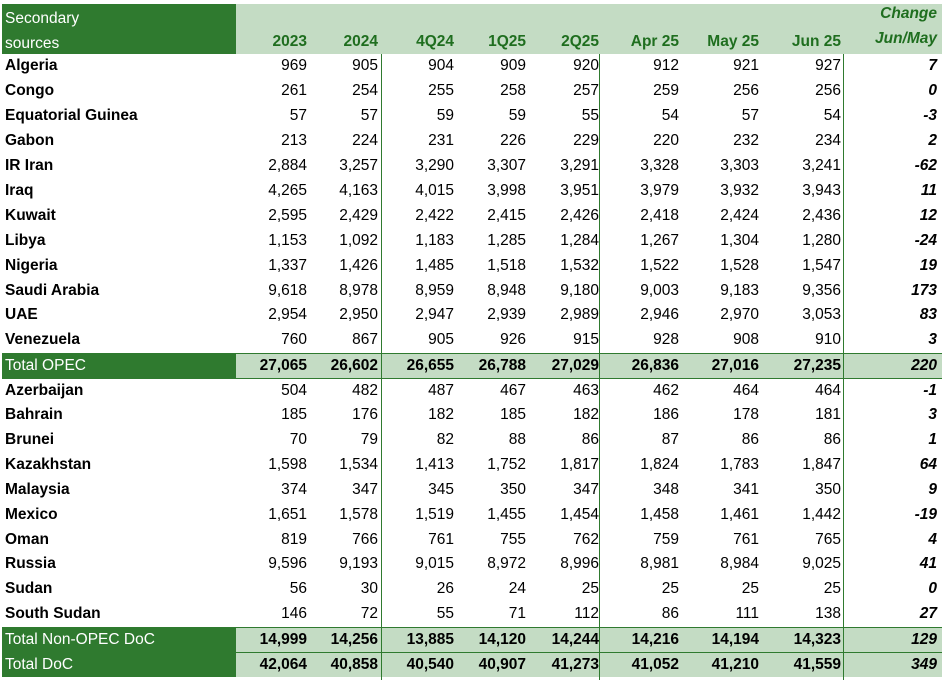  I want to click on table-row: Equatorial Guinea 57 57 59 59 55 54 57 54 -3, so click(472, 116).